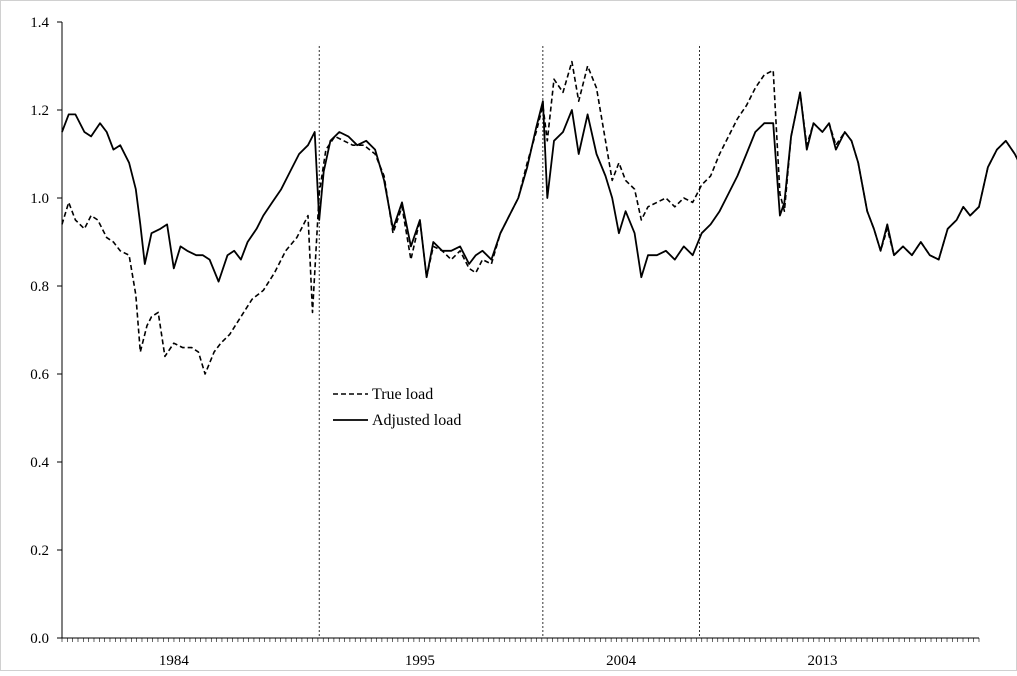 The height and width of the screenshot is (676, 1017). Describe the element at coordinates (520, 653) in the screenshot. I see `x-axis: 1984 1995 2004 2013` at that location.